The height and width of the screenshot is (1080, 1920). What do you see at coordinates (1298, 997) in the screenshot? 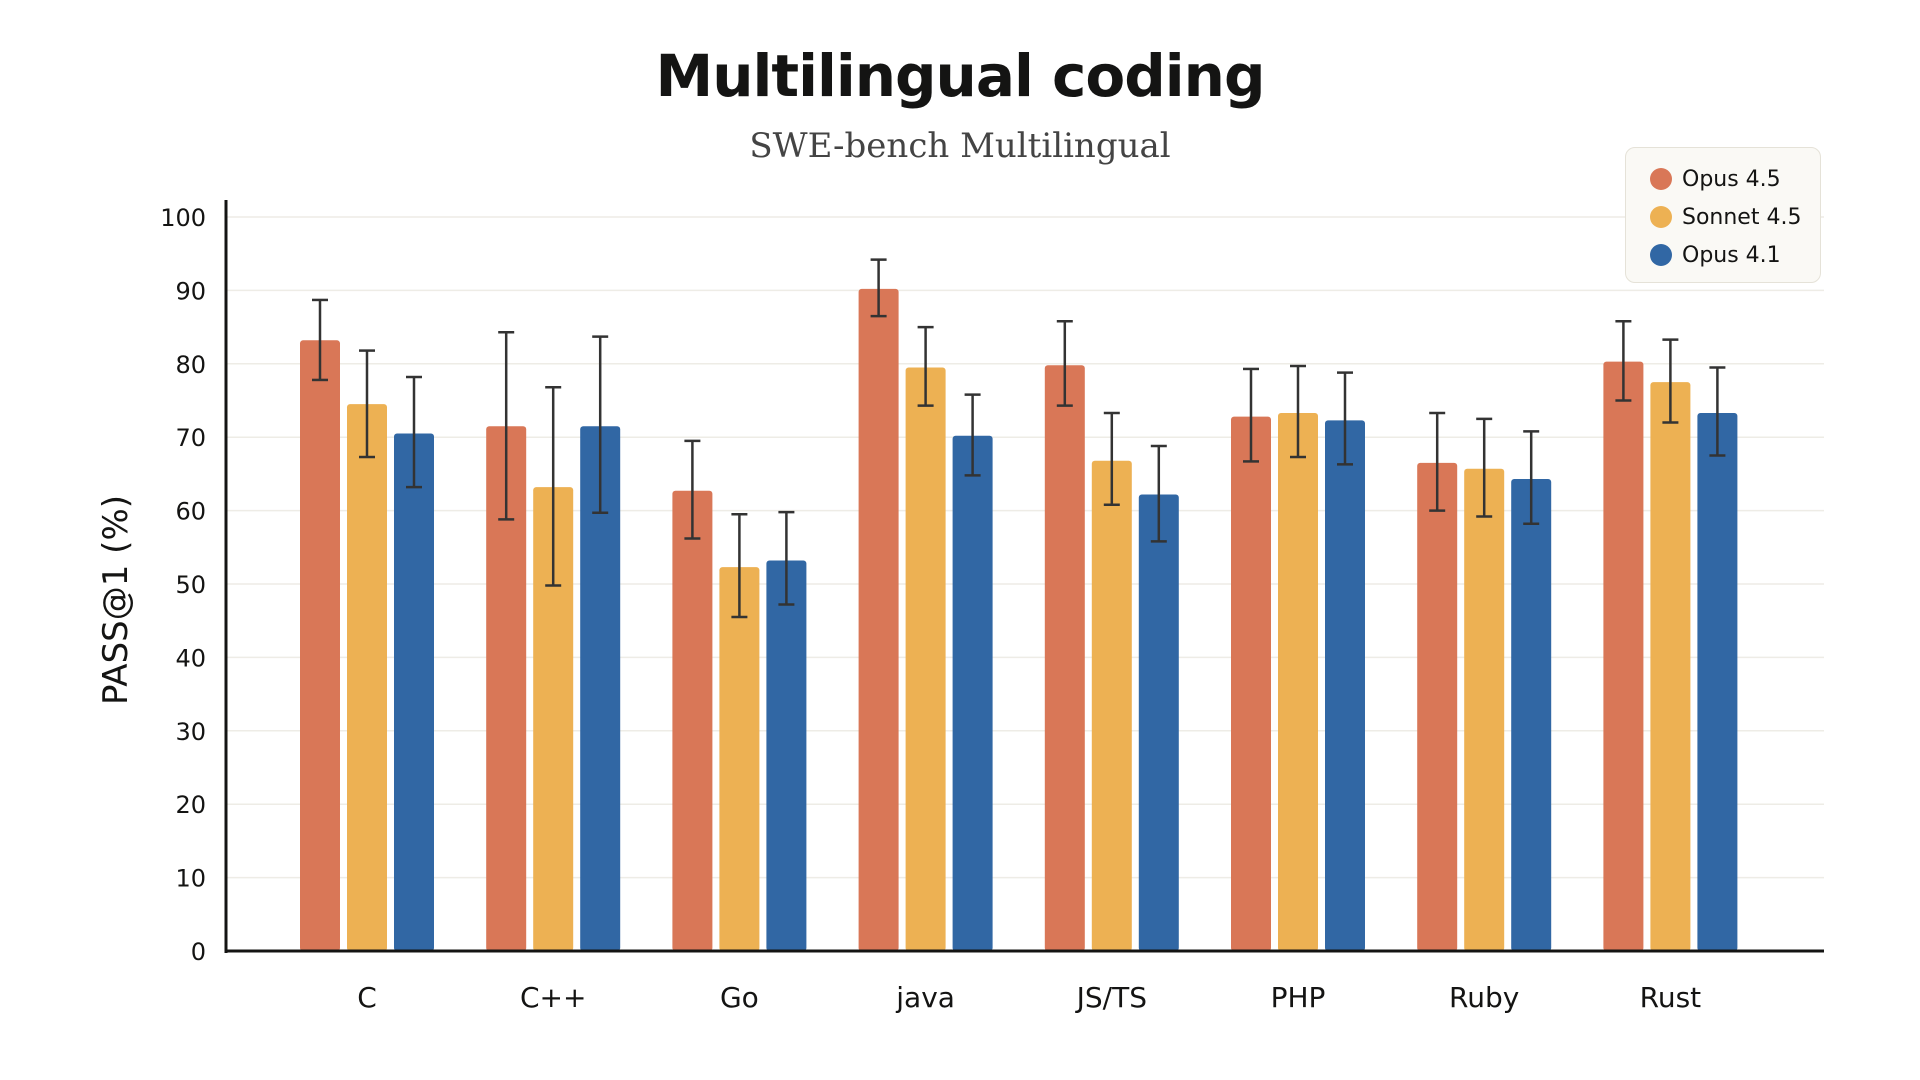
I see `x-tick-label: PHP` at bounding box center [1298, 997].